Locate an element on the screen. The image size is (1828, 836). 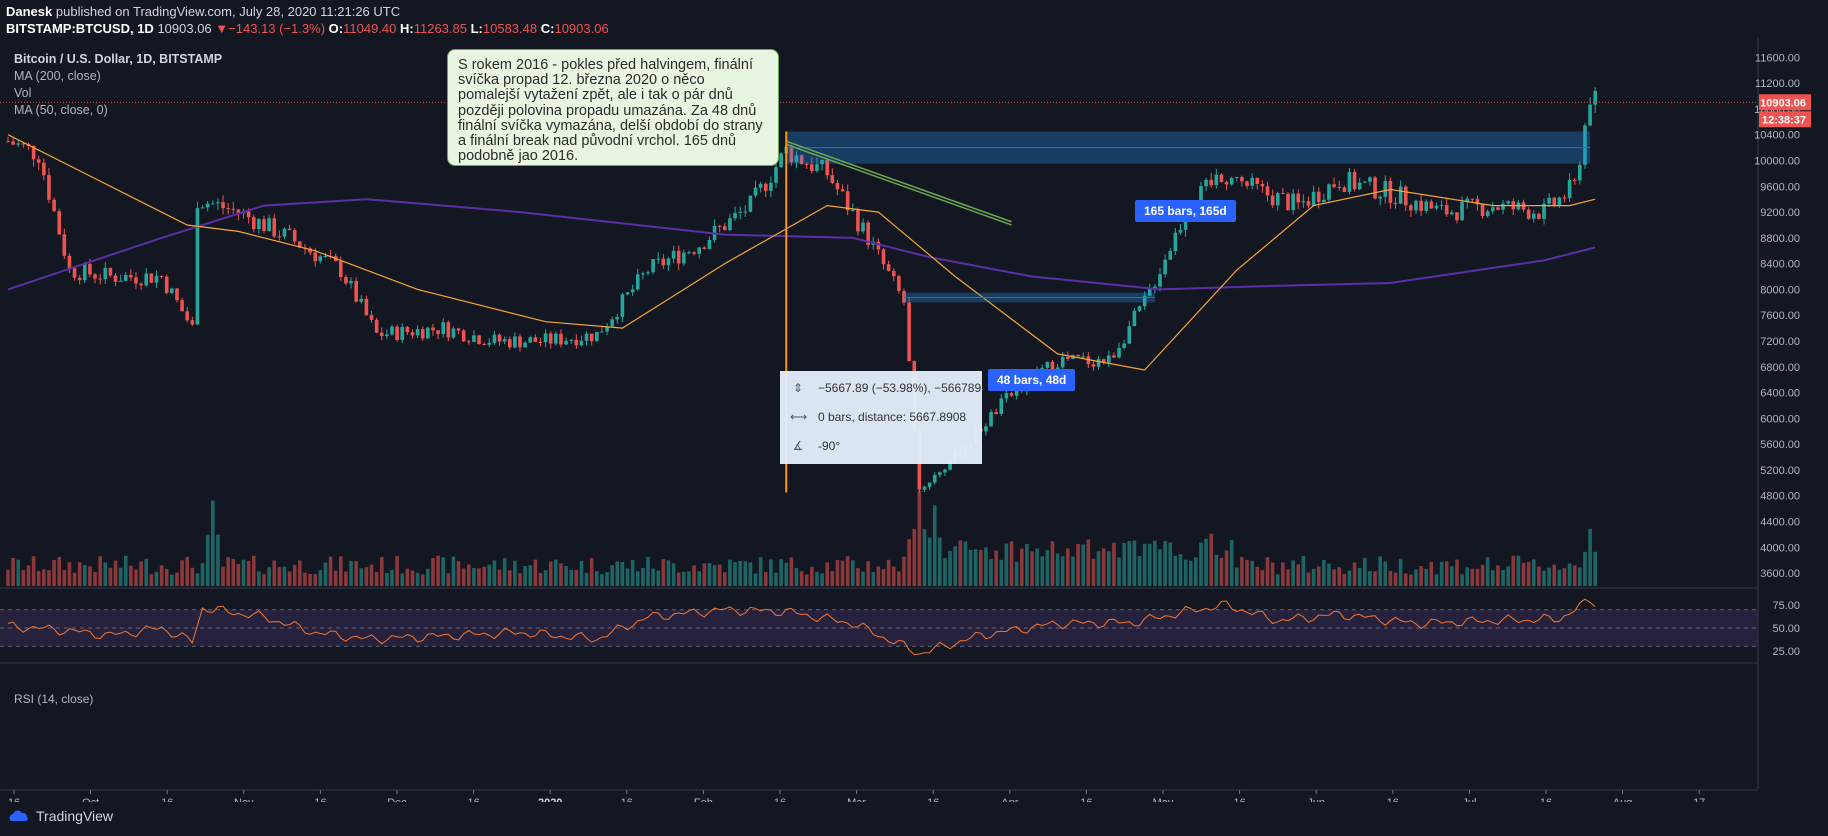
price-tick-label: 4000.00 is located at coordinates (1780, 548).